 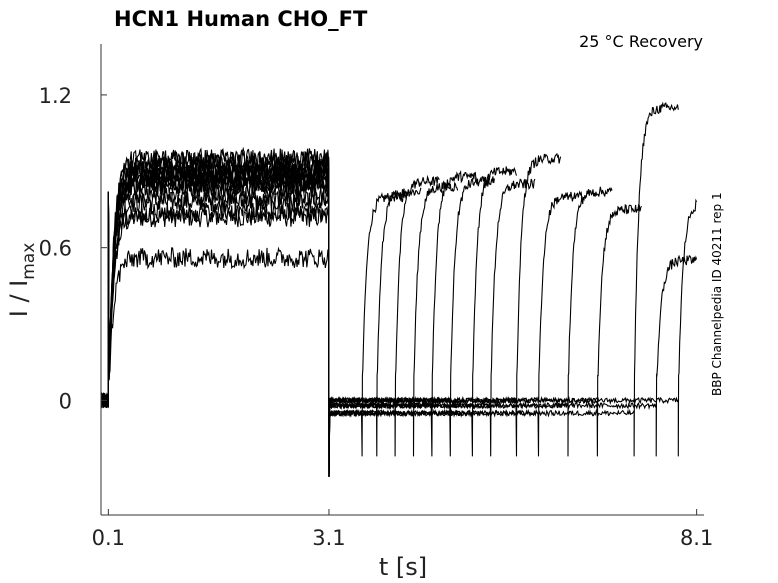 I want to click on y-tick-label: 0.6, so click(x=55, y=249).